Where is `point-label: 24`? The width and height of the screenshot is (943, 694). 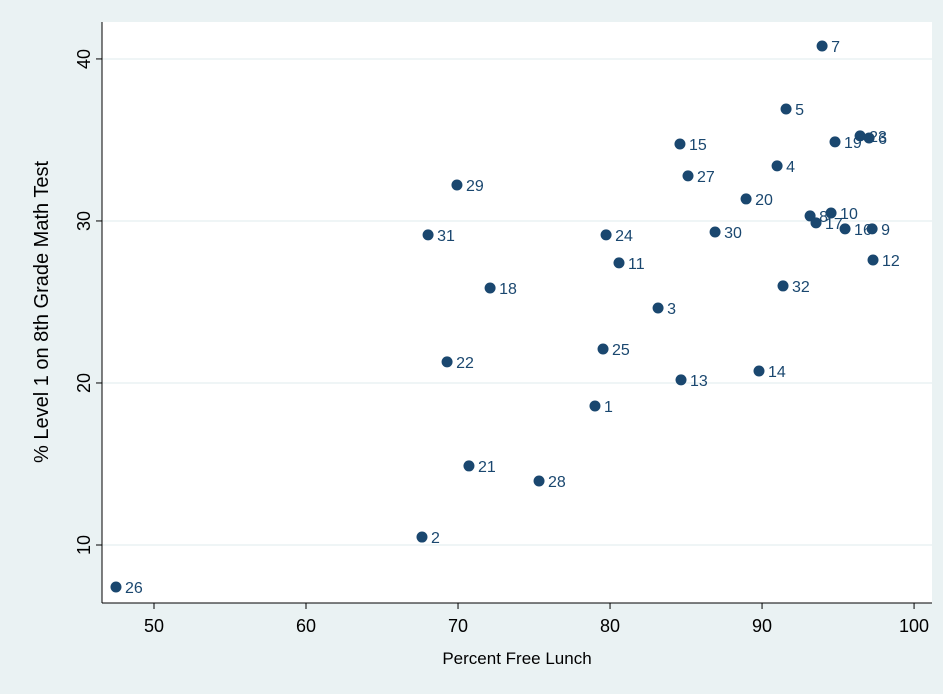
point-label: 24 is located at coordinates (624, 236).